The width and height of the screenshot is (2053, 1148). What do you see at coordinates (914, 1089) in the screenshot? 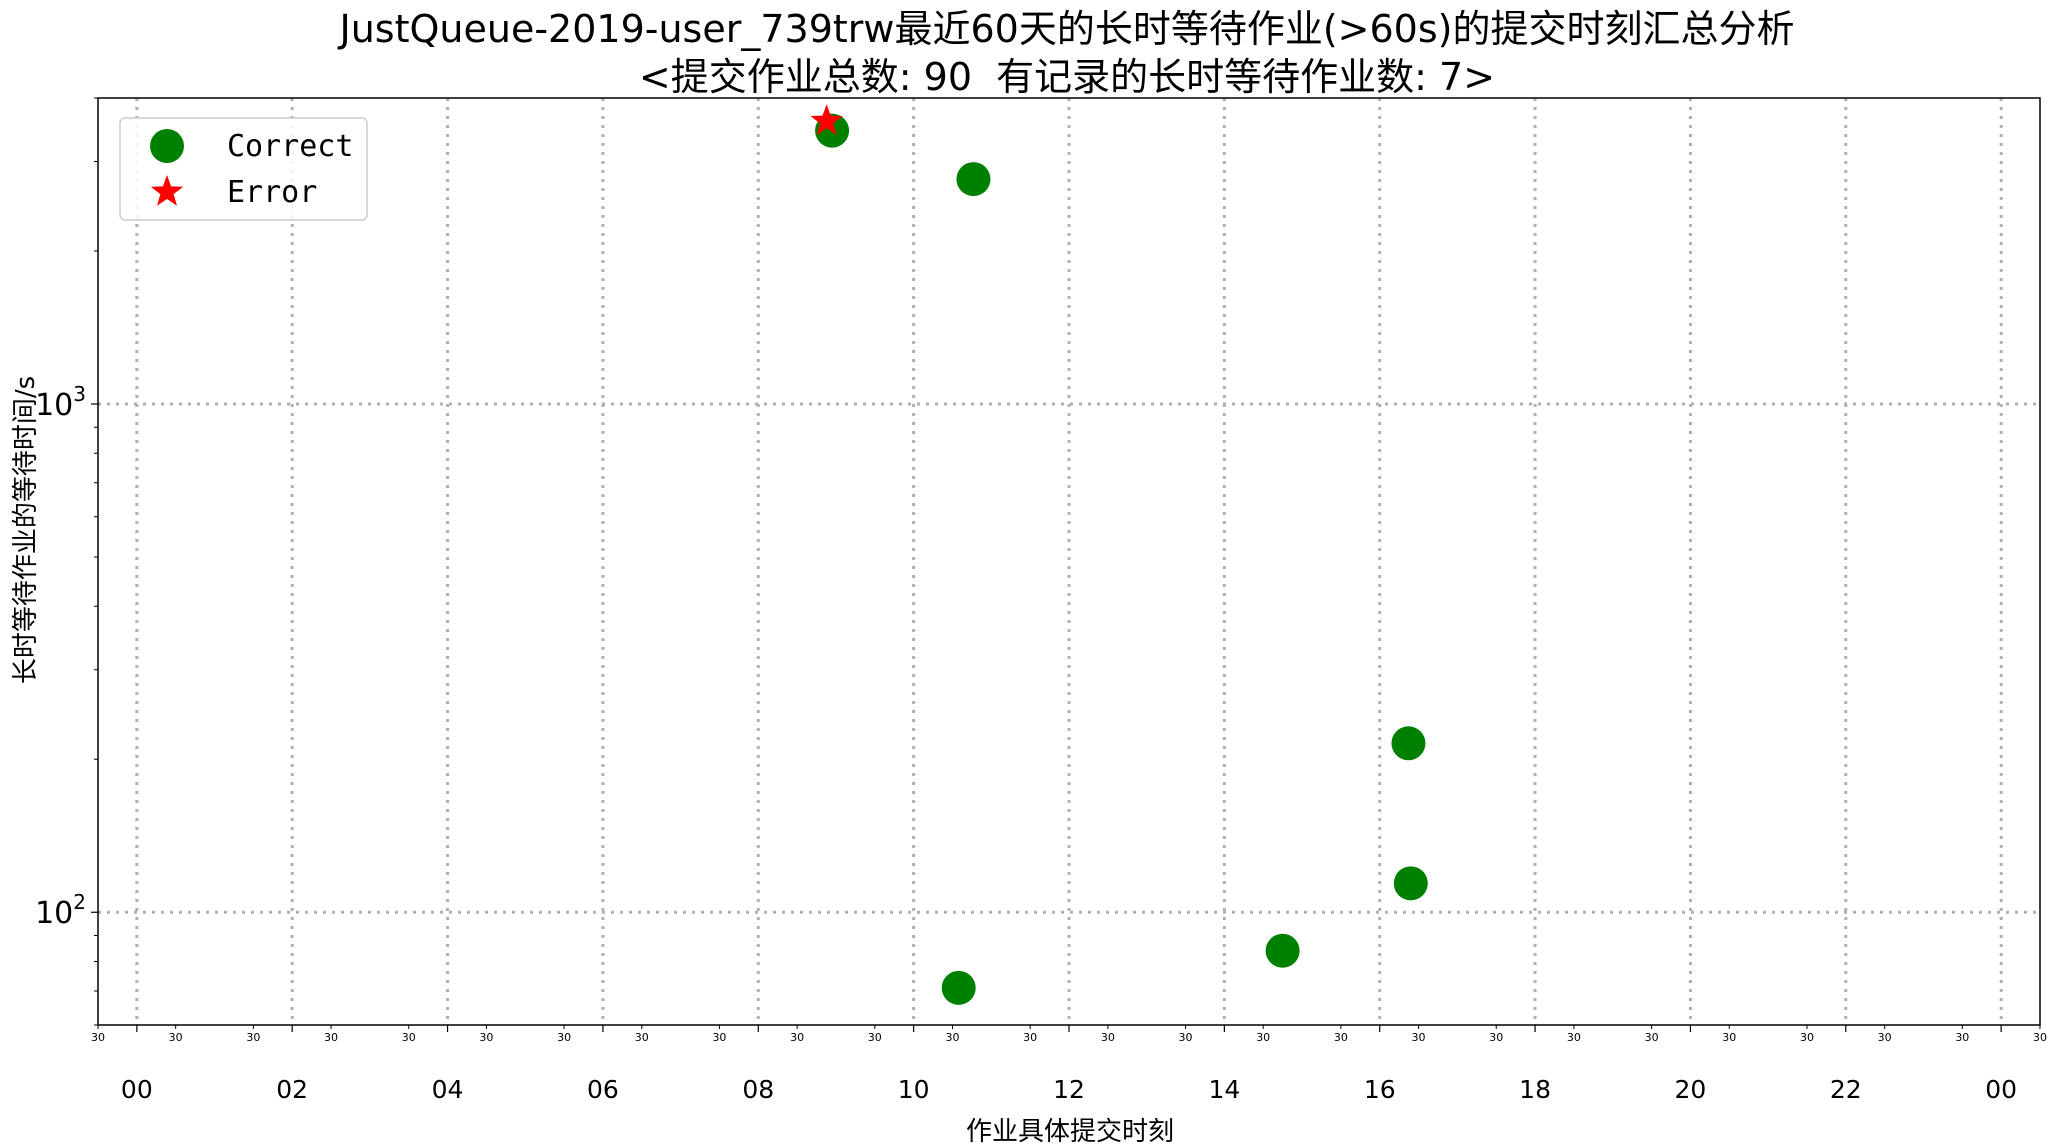
I see `x-tick-label: 10` at bounding box center [914, 1089].